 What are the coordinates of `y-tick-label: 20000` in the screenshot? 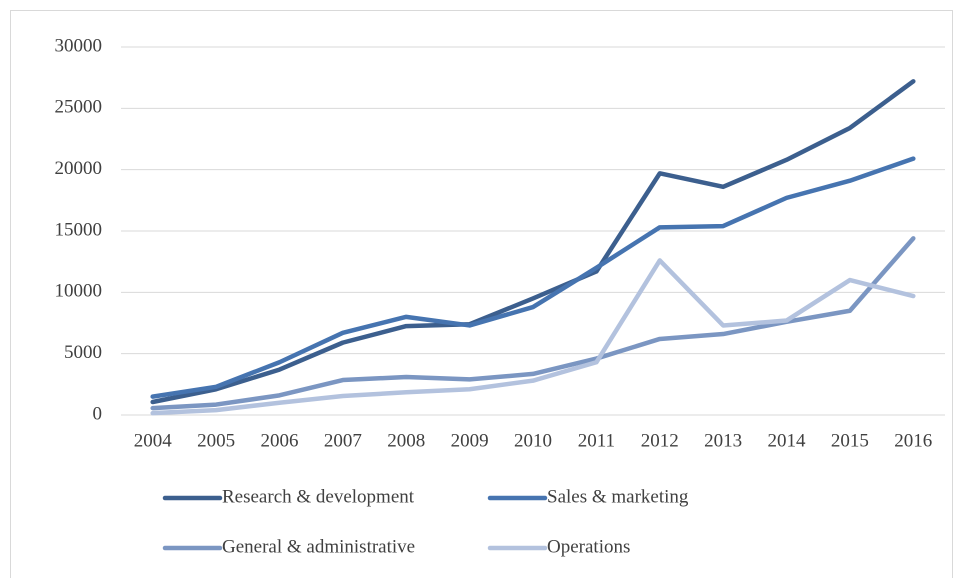 It's located at (79, 168).